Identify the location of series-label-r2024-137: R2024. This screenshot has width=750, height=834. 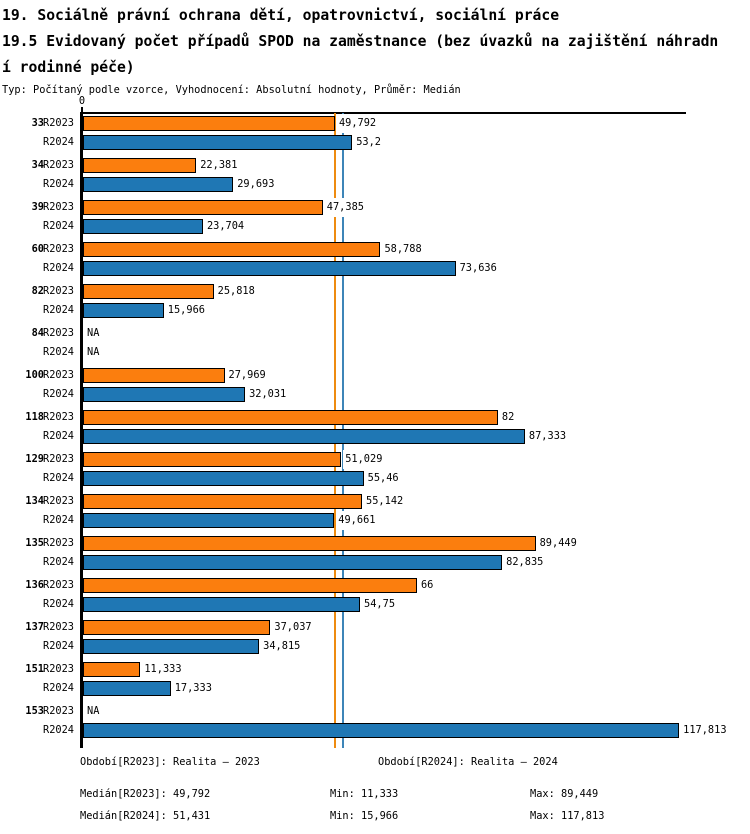
(58, 646).